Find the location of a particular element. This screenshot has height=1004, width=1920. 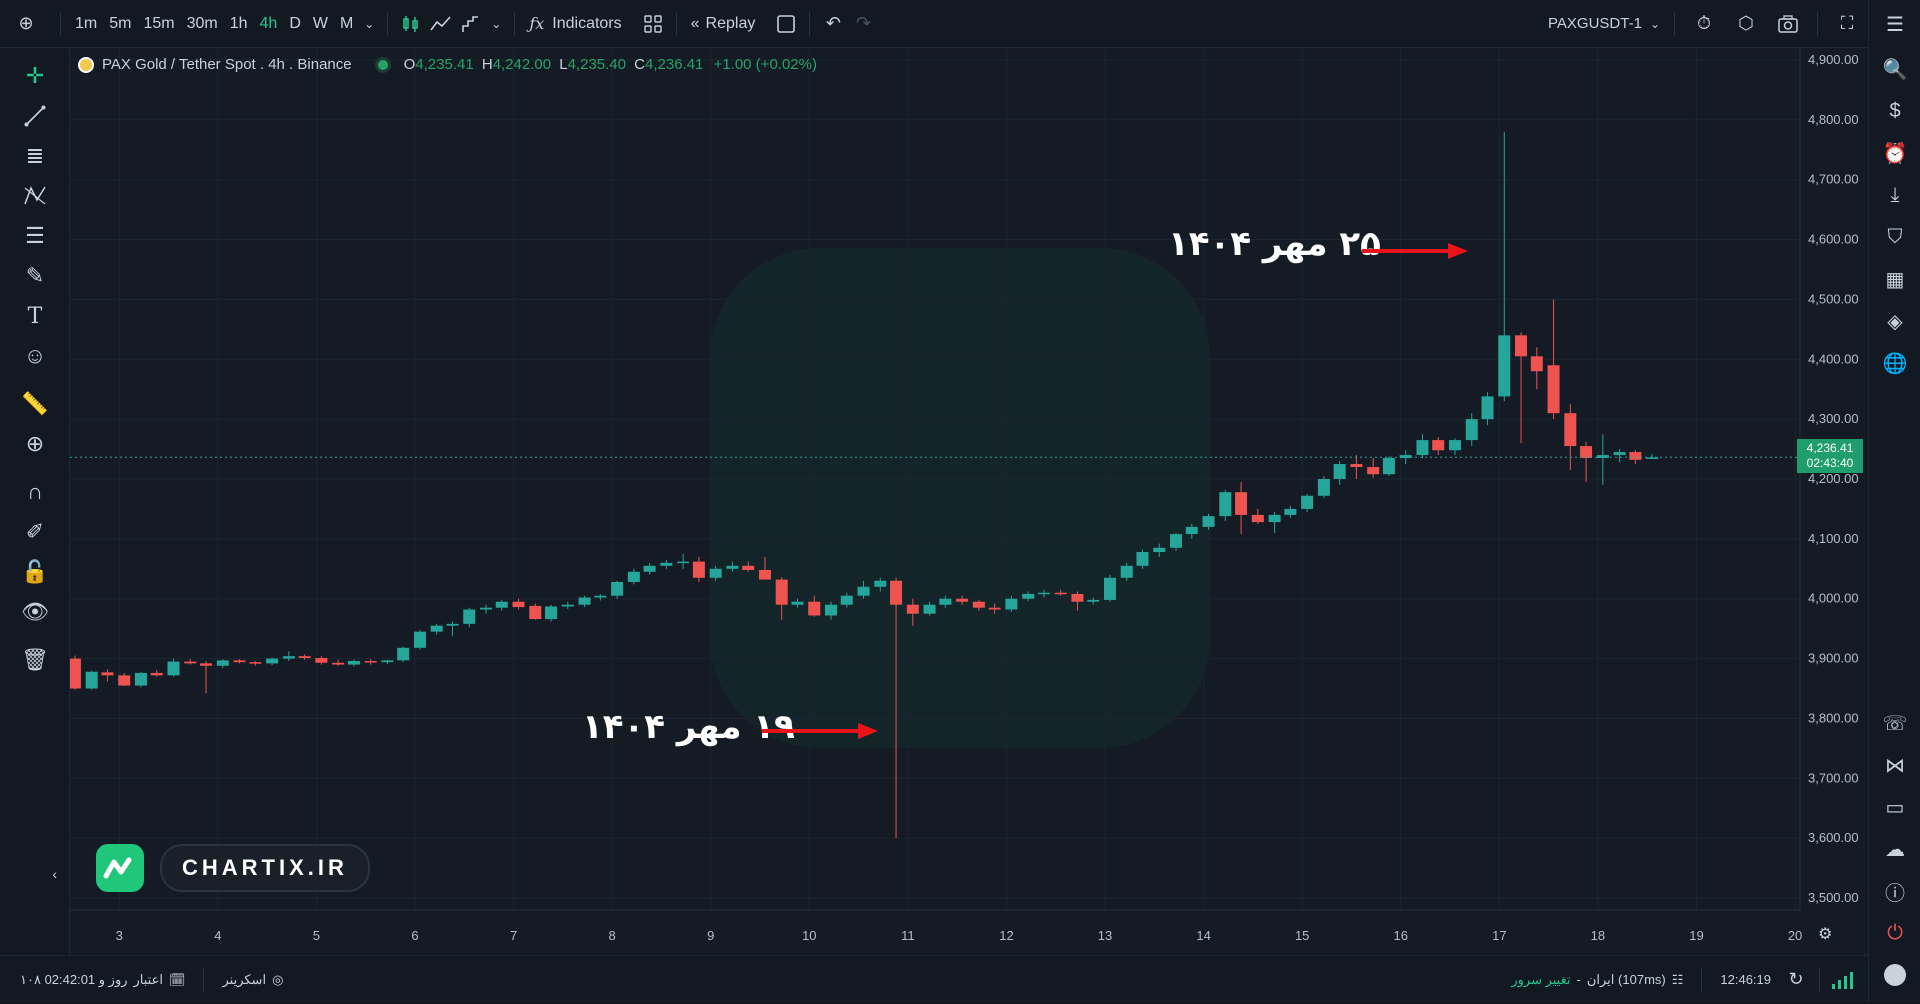

menu-icon: ☰ is located at coordinates (1895, 24).